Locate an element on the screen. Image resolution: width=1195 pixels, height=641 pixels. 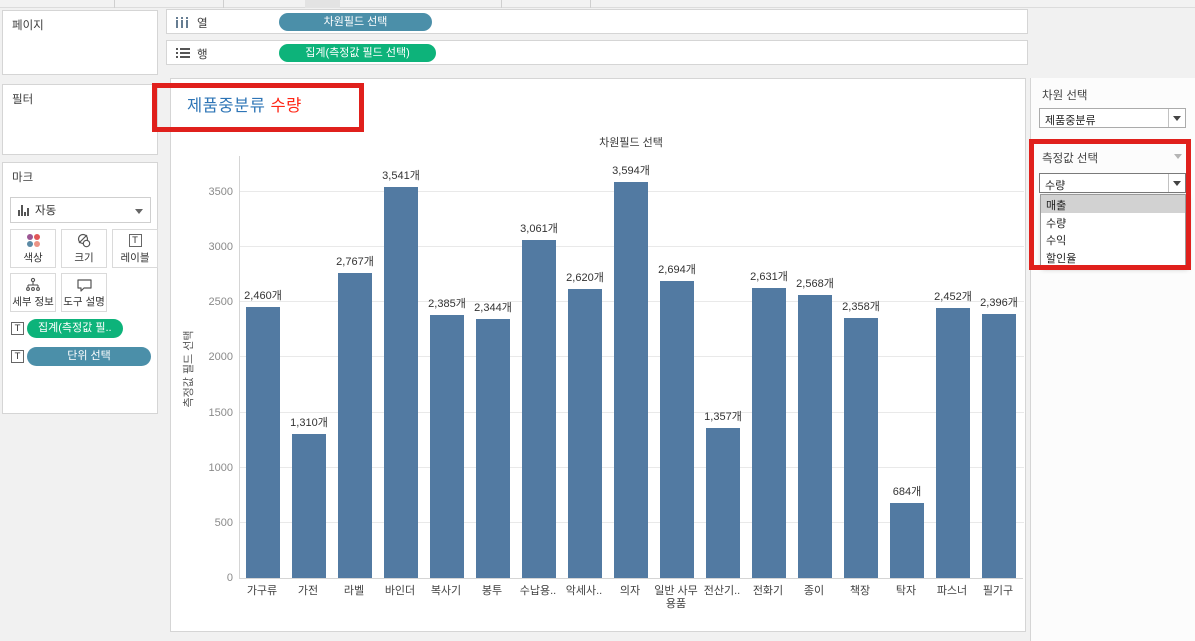
annotation-box-measure-param is located at coordinates (1110, 204).